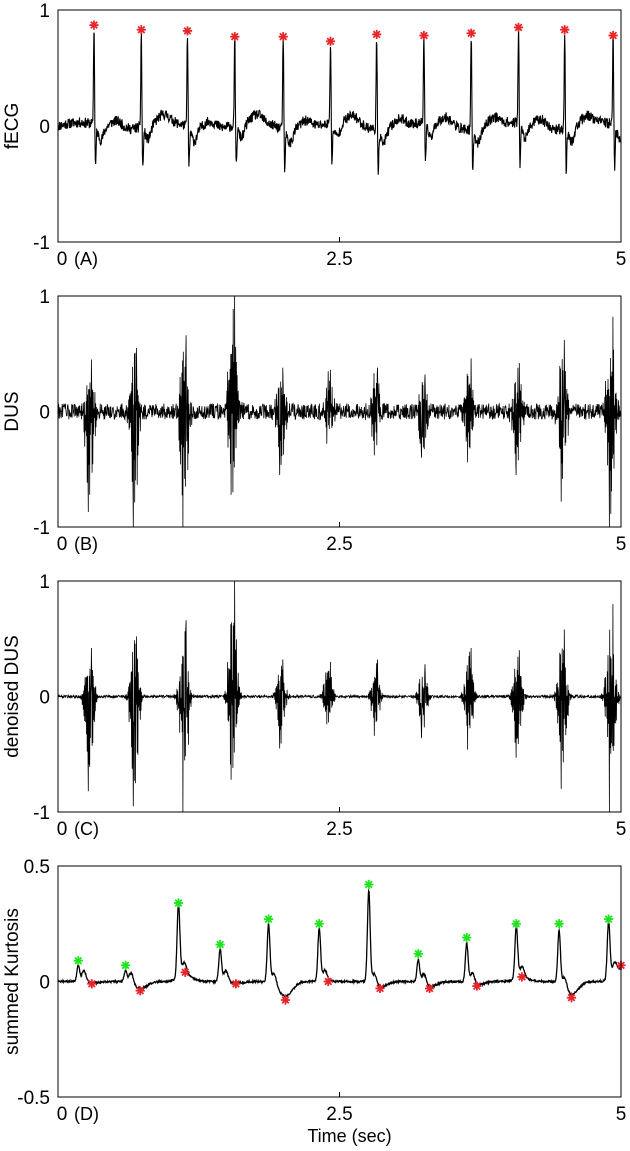  What do you see at coordinates (62, 259) in the screenshot?
I see `panel-a-xtick-label-0: 0` at bounding box center [62, 259].